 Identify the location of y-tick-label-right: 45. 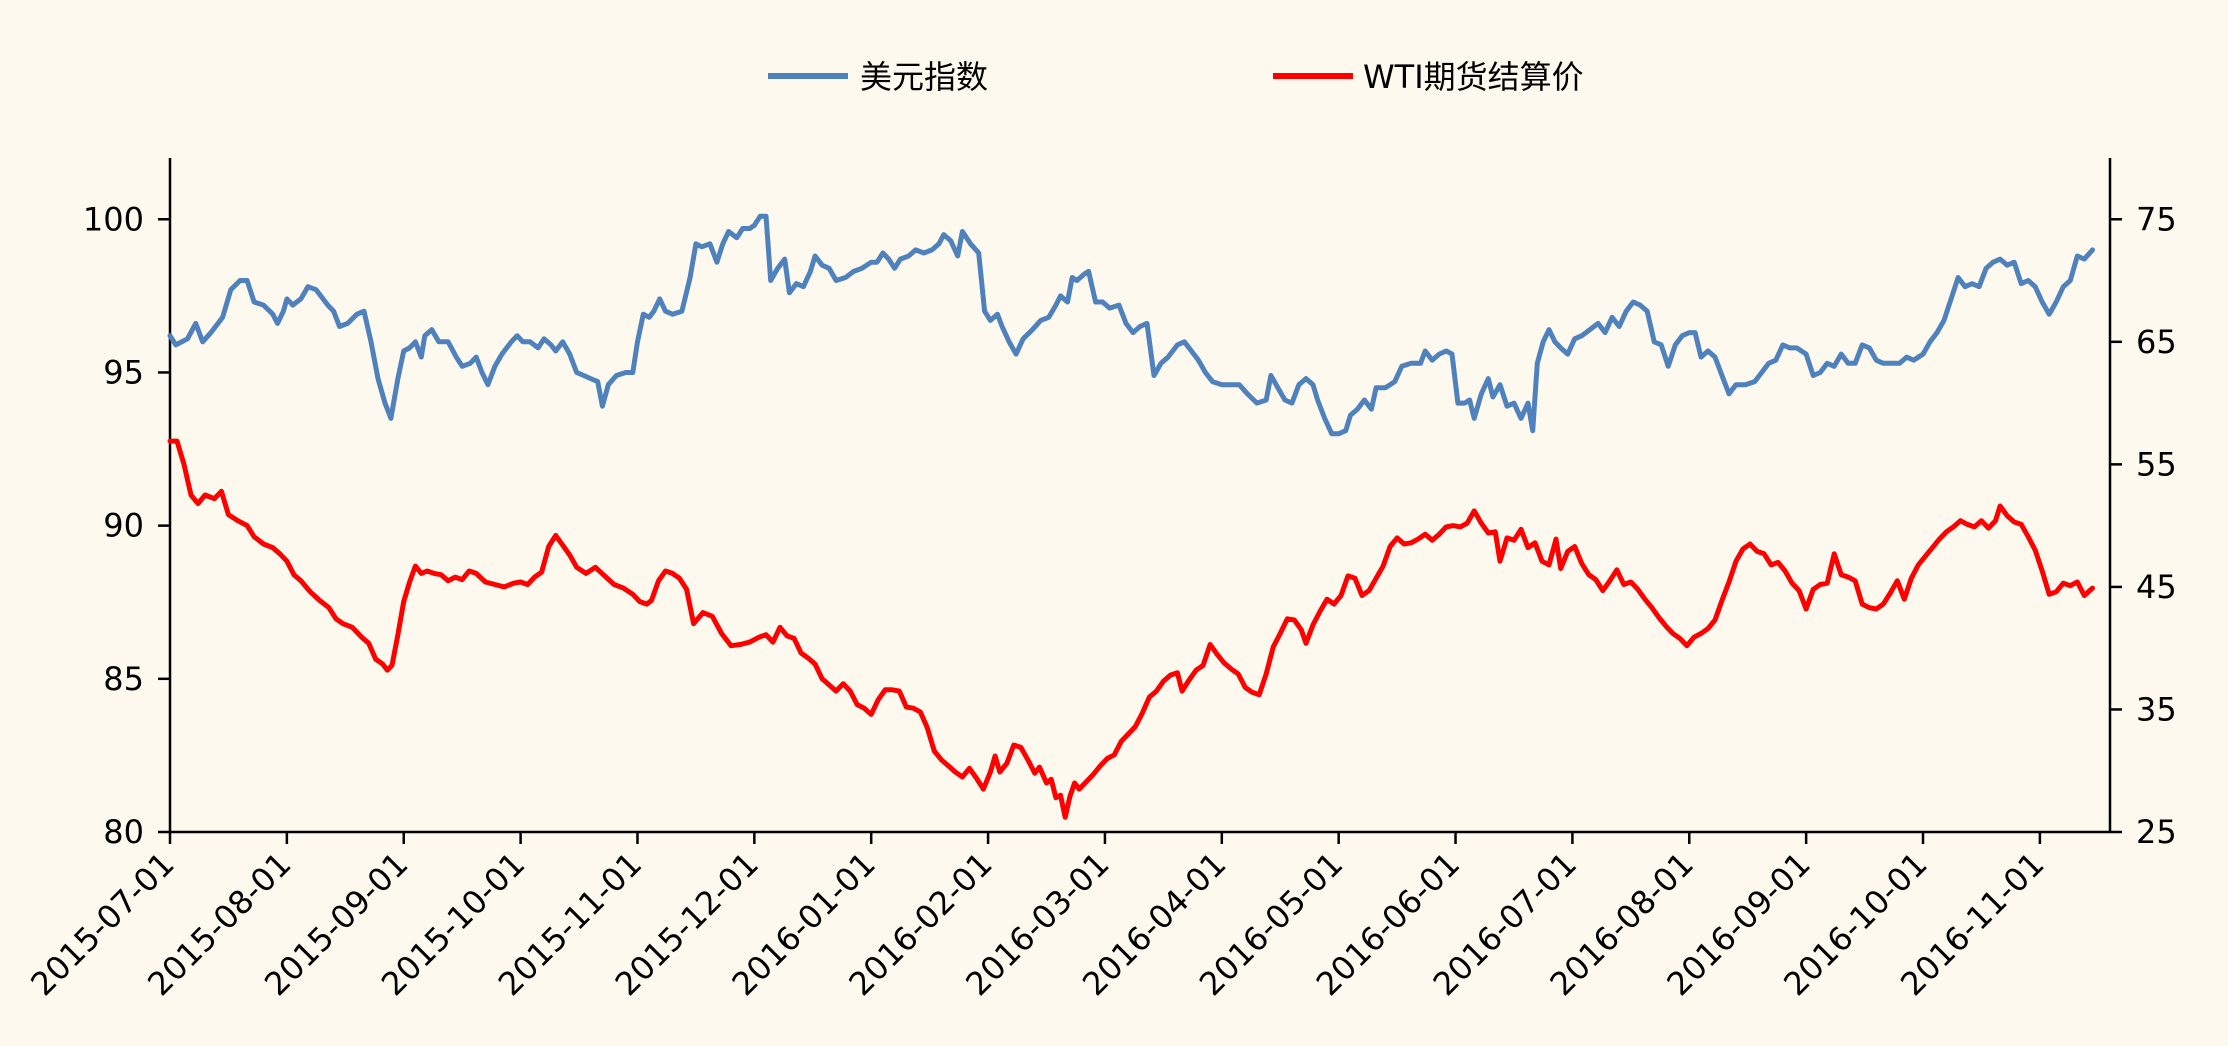
(2156, 587).